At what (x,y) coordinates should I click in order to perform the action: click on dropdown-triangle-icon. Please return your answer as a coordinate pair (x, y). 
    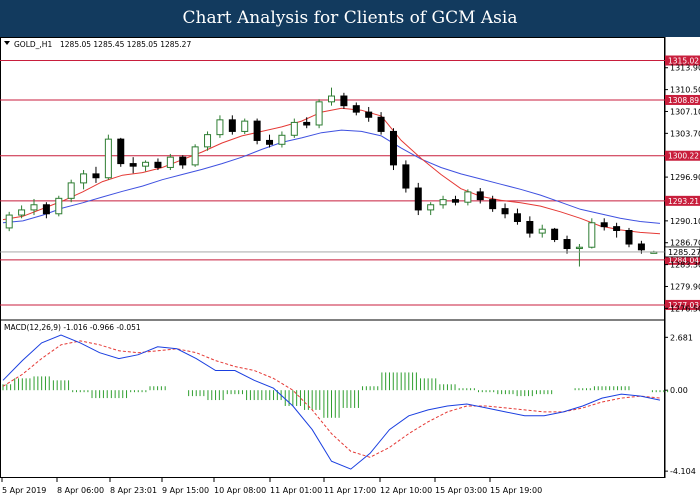
    Looking at the image, I should click on (7, 43).